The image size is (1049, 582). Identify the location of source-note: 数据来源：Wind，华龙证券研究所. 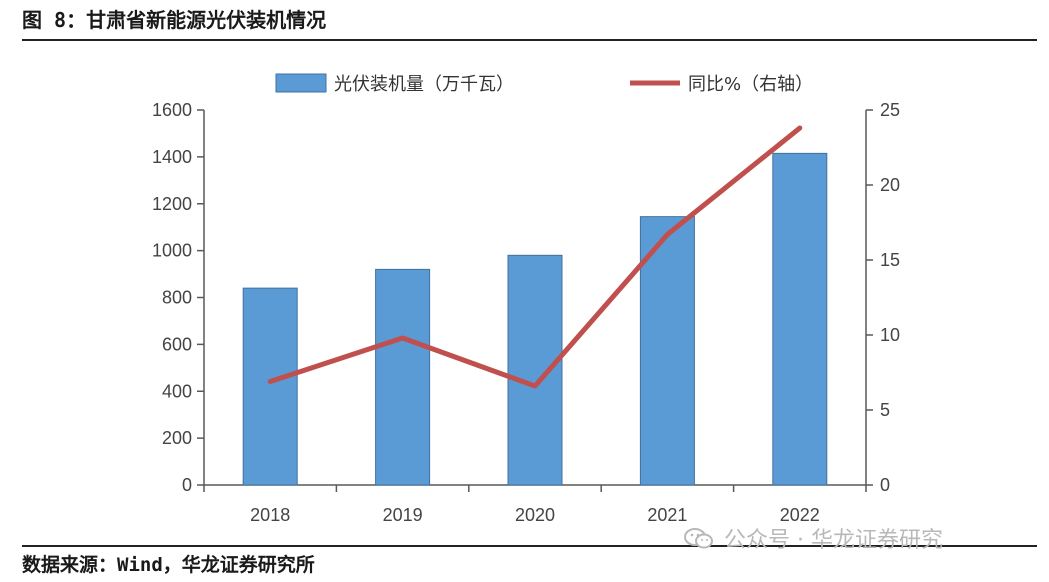
(168, 565).